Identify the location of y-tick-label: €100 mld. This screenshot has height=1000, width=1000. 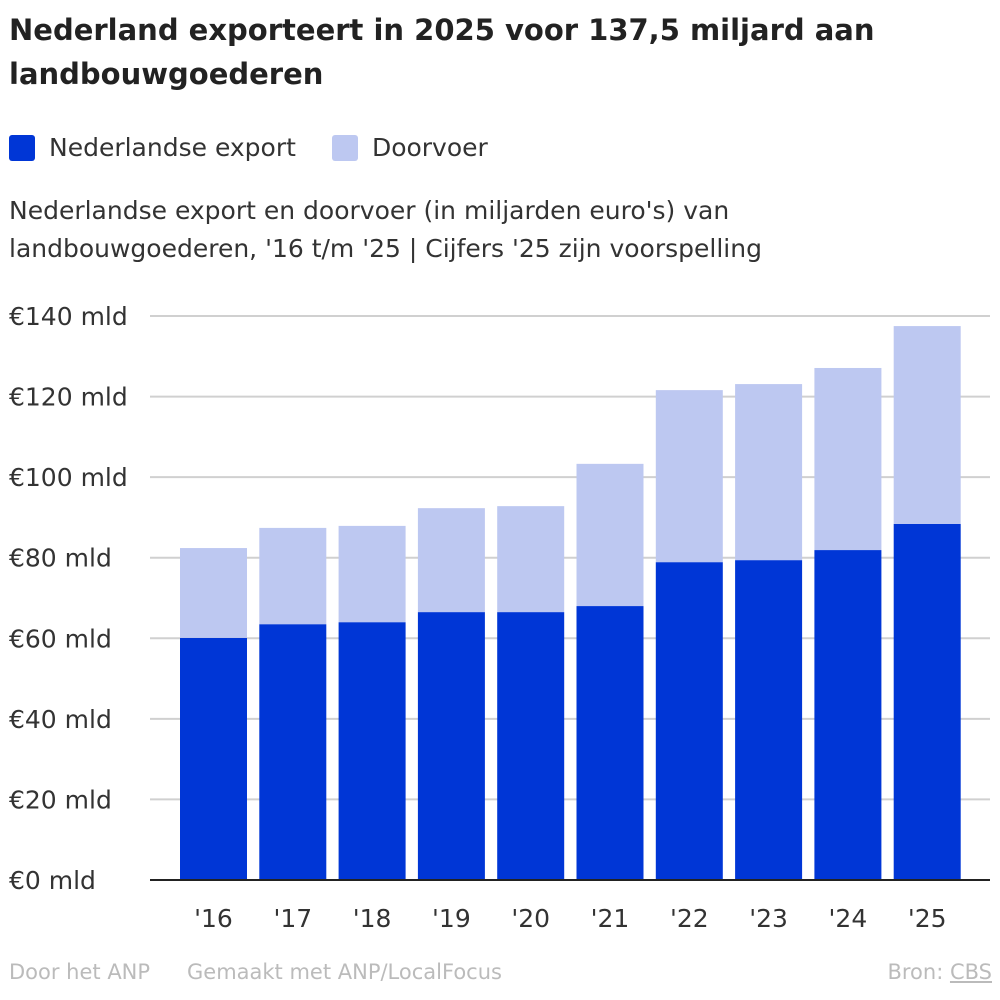
(68, 477).